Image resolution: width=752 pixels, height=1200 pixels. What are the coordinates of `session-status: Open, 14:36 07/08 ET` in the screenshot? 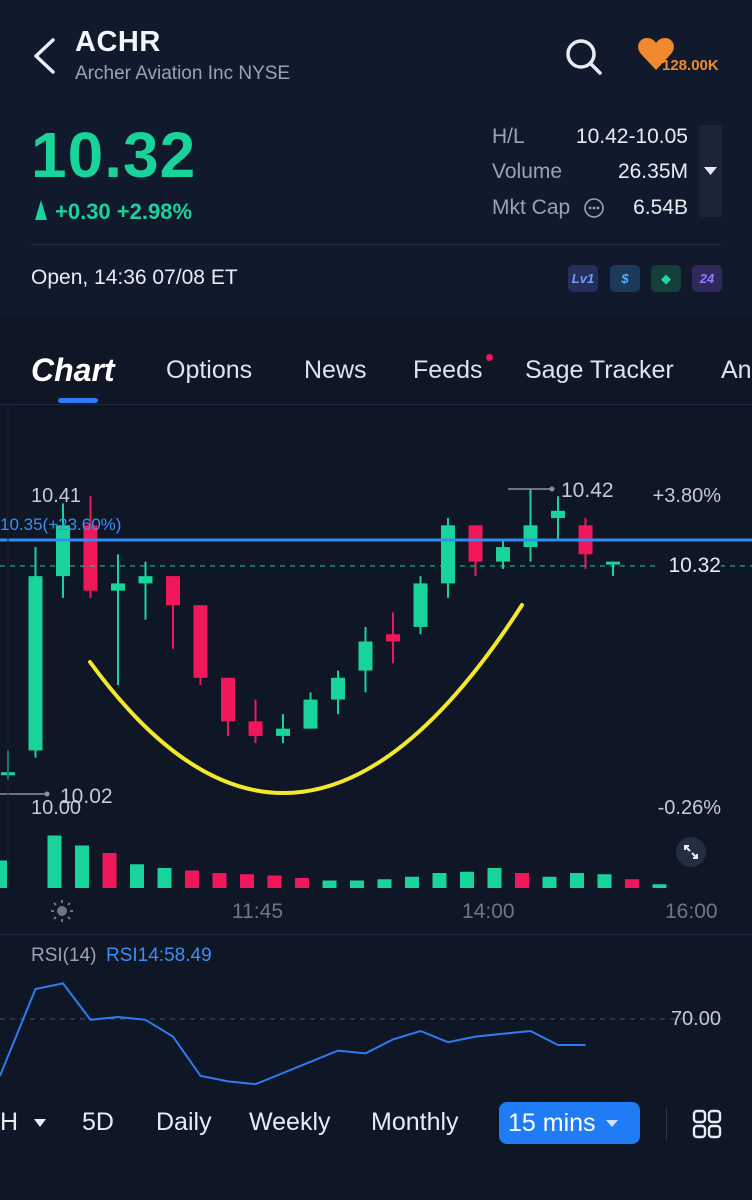 It's located at (134, 277).